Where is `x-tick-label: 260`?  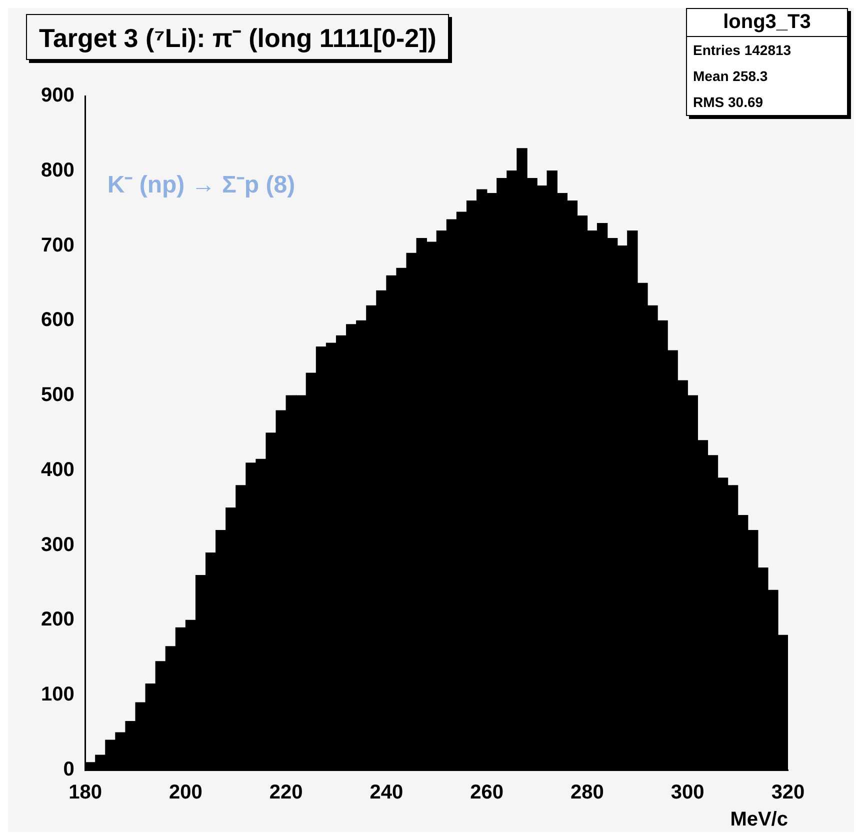 x-tick-label: 260 is located at coordinates (487, 793).